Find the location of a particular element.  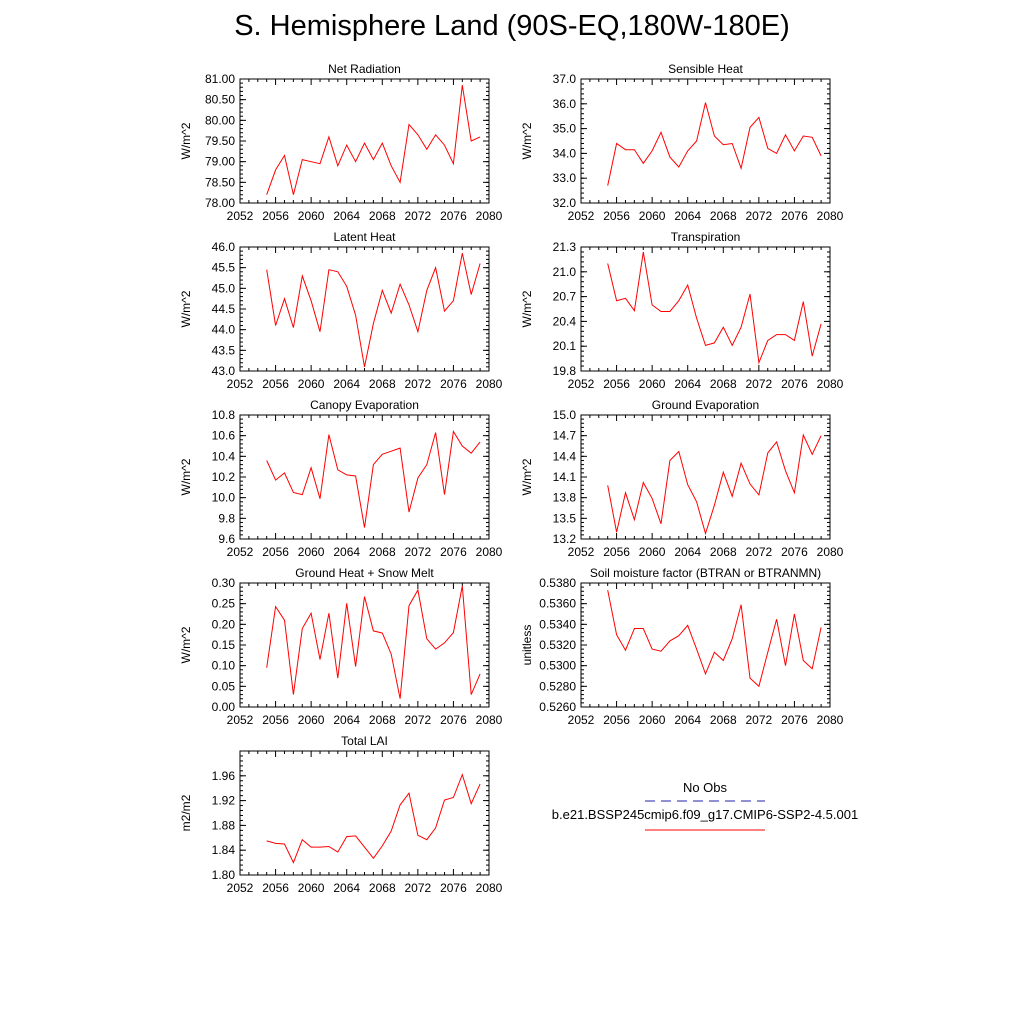

y-tick-label: 0.00 is located at coordinates (224, 707).